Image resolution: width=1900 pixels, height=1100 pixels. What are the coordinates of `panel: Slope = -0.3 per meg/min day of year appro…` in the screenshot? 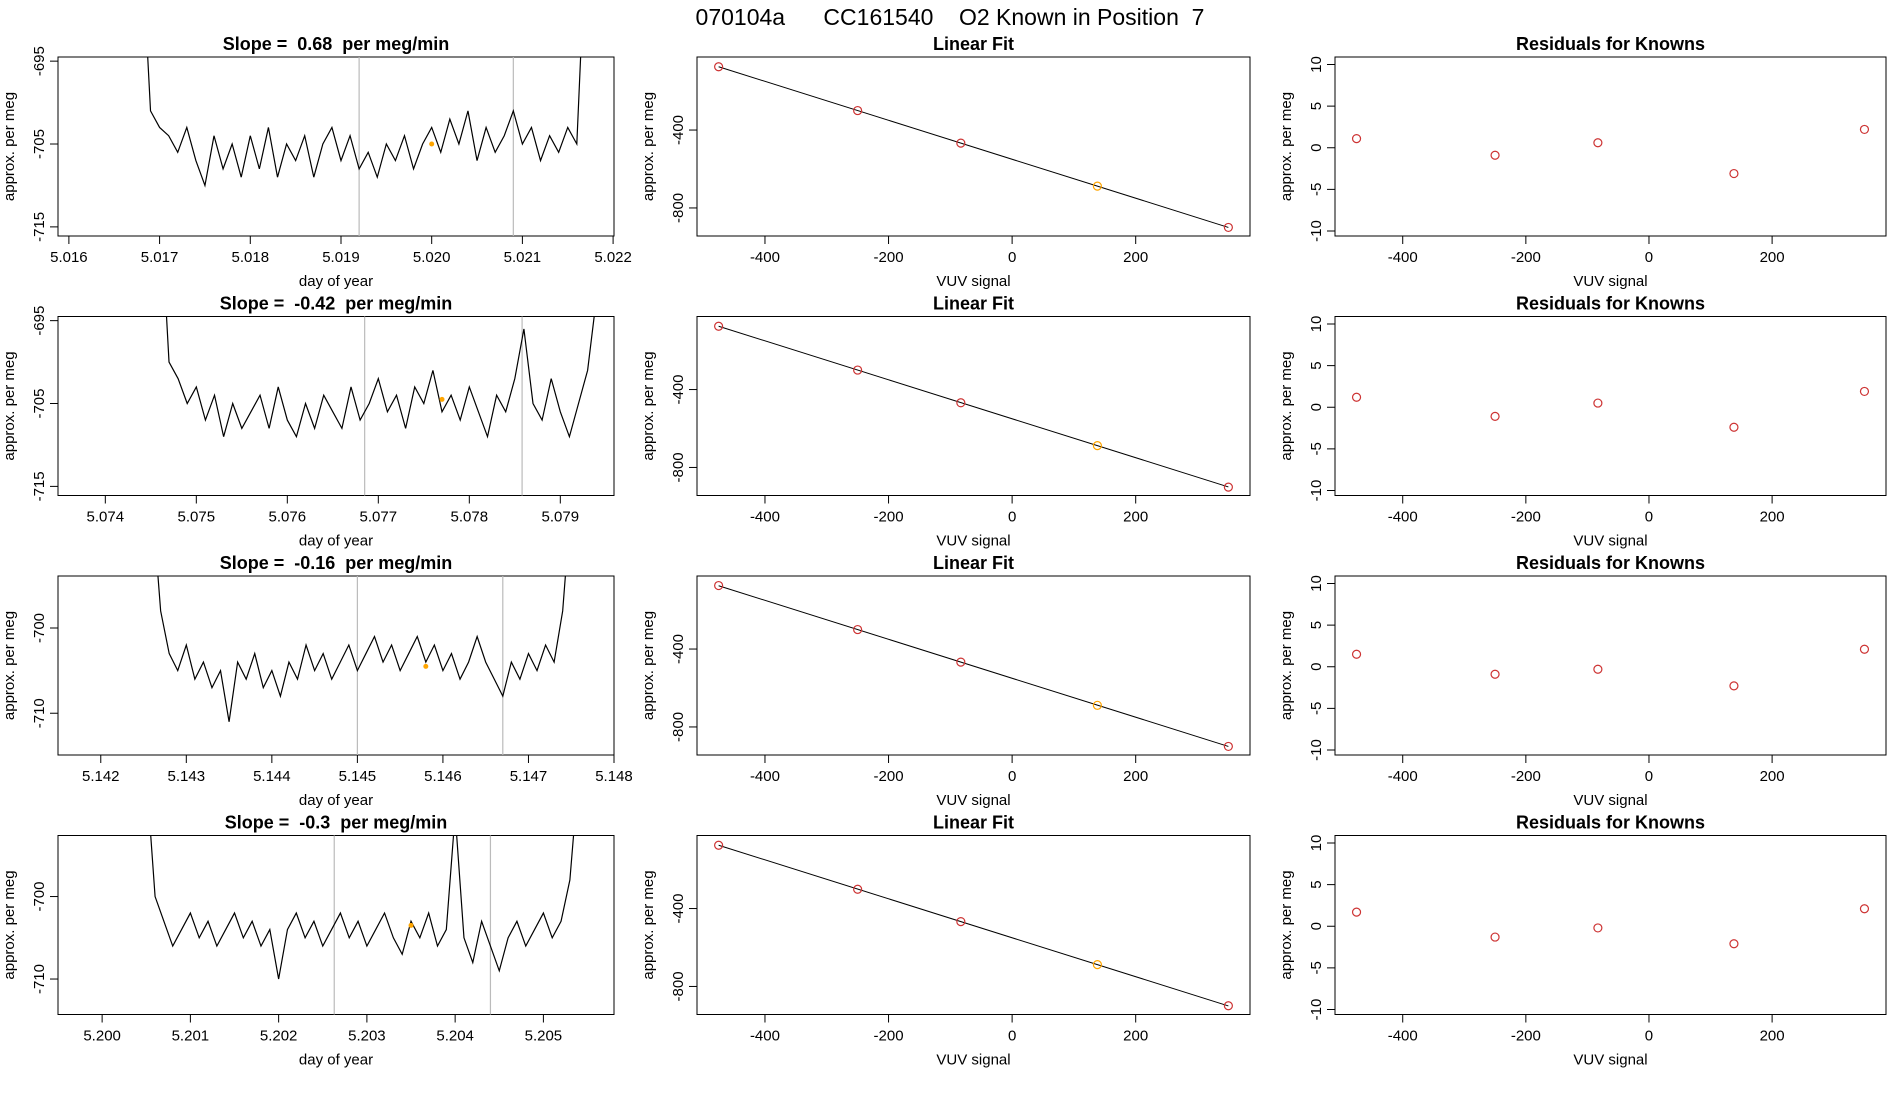 It's located at (308, 941).